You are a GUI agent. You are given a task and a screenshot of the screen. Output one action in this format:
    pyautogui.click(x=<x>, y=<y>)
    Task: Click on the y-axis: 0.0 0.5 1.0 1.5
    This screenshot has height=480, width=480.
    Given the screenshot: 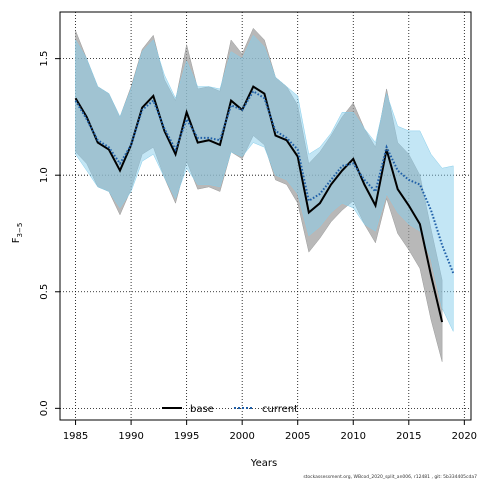 What is the action you would take?
    pyautogui.click(x=49, y=233)
    